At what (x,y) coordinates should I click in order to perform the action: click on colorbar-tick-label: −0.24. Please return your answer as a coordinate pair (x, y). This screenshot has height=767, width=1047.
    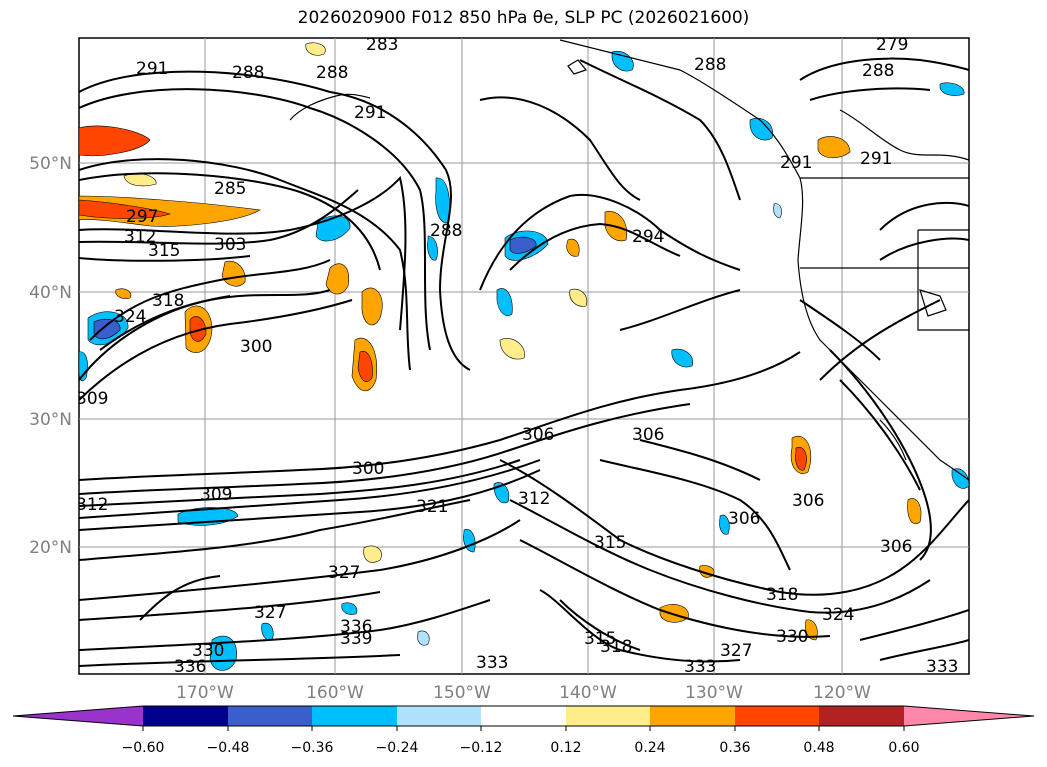
    Looking at the image, I should click on (397, 748).